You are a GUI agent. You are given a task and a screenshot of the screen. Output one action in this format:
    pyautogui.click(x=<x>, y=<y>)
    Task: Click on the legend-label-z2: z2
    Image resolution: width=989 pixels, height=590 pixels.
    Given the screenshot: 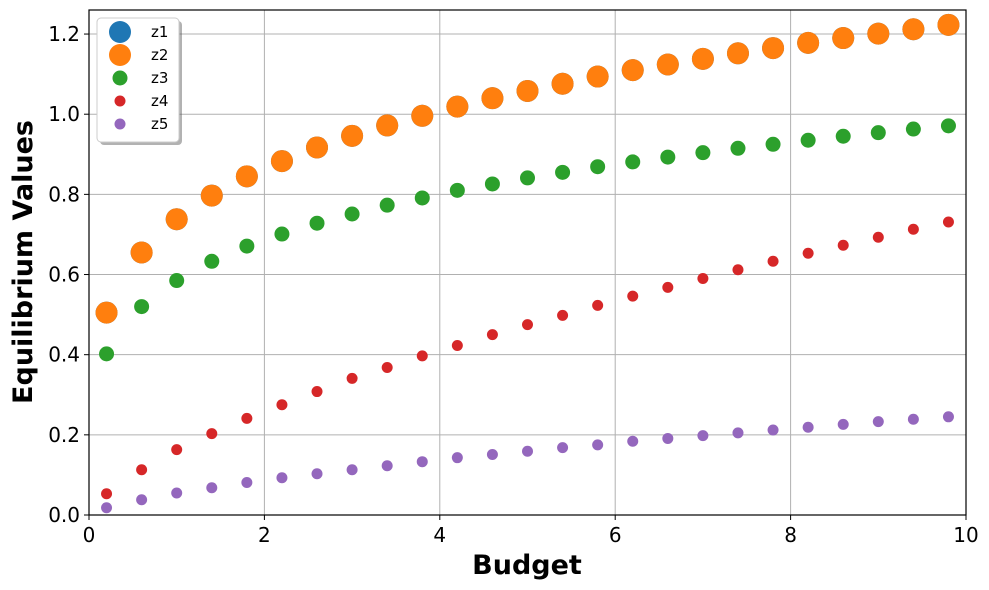 What is the action you would take?
    pyautogui.click(x=159, y=55)
    